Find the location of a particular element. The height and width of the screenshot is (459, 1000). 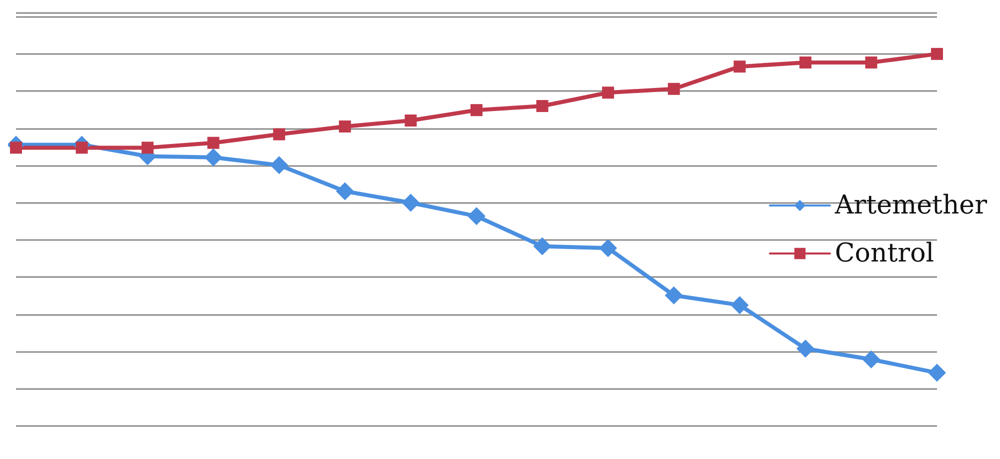

legend-label: Artemether is located at coordinates (911, 205).